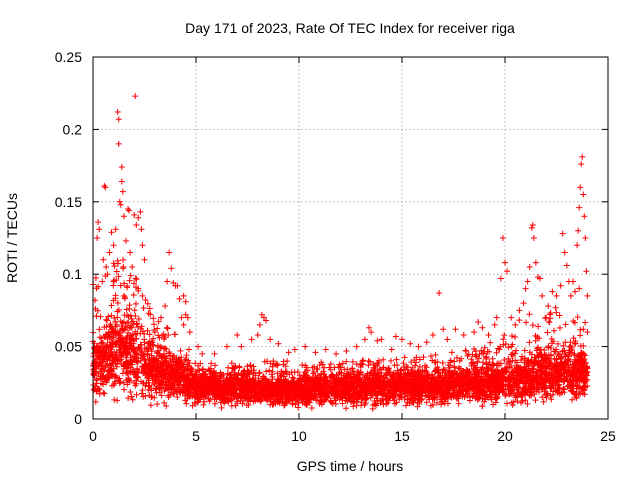 The image size is (640, 480). What do you see at coordinates (505, 436) in the screenshot?
I see `x-tick-label: 20` at bounding box center [505, 436].